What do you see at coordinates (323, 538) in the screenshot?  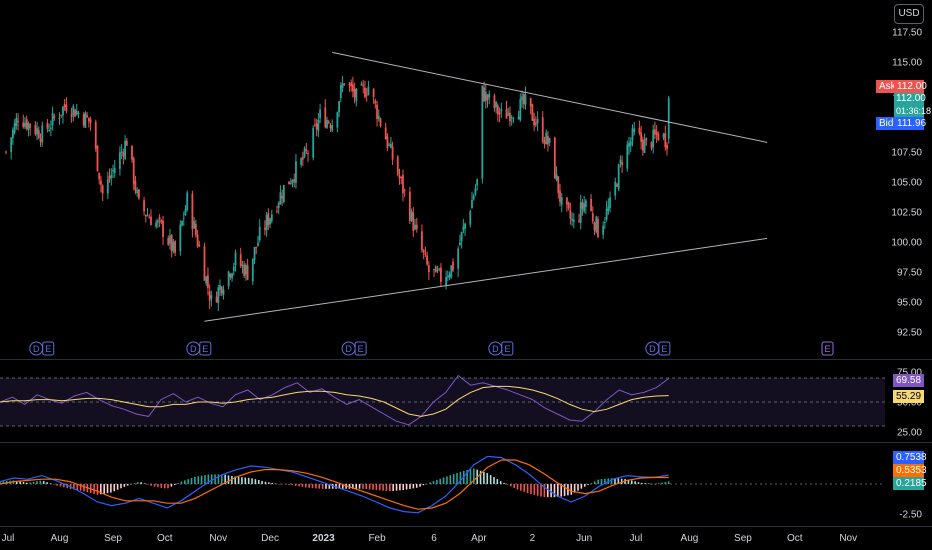 I see `time-tick-label: 2023` at bounding box center [323, 538].